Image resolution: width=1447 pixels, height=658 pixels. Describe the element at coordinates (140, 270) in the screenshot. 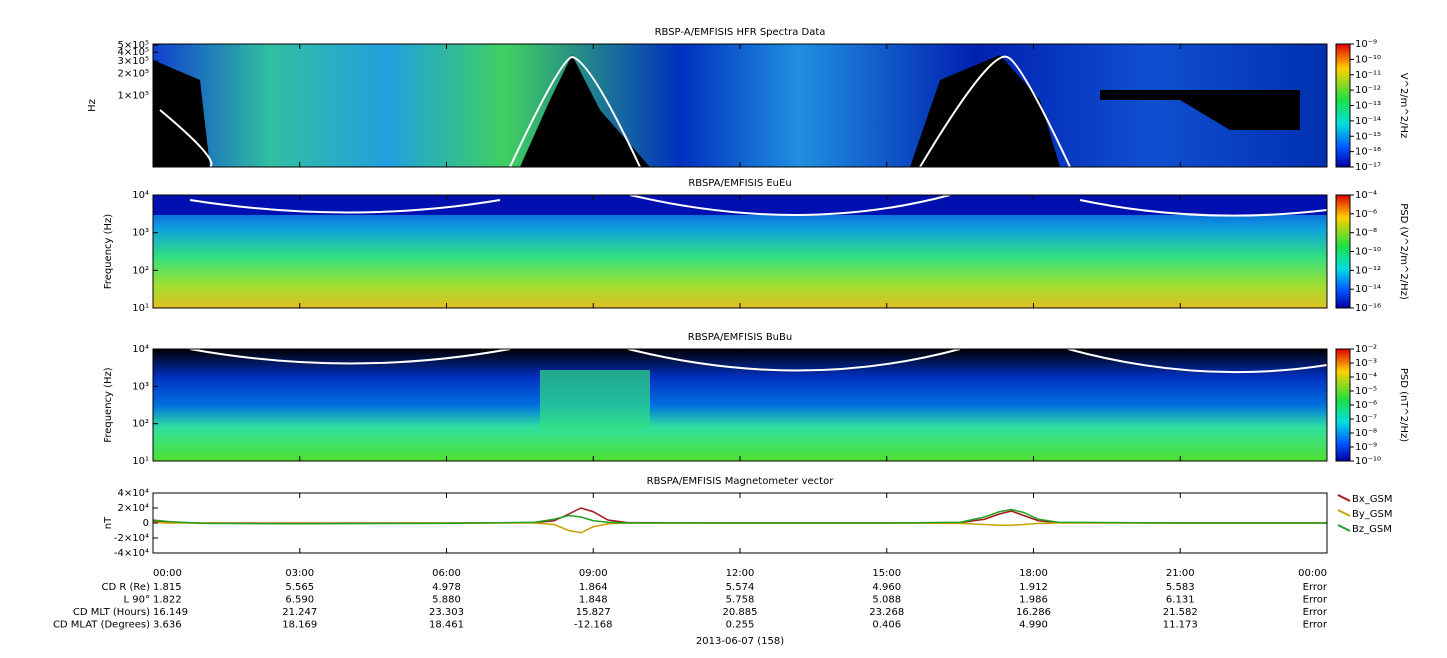

I see `y-tick-label: 10²` at that location.